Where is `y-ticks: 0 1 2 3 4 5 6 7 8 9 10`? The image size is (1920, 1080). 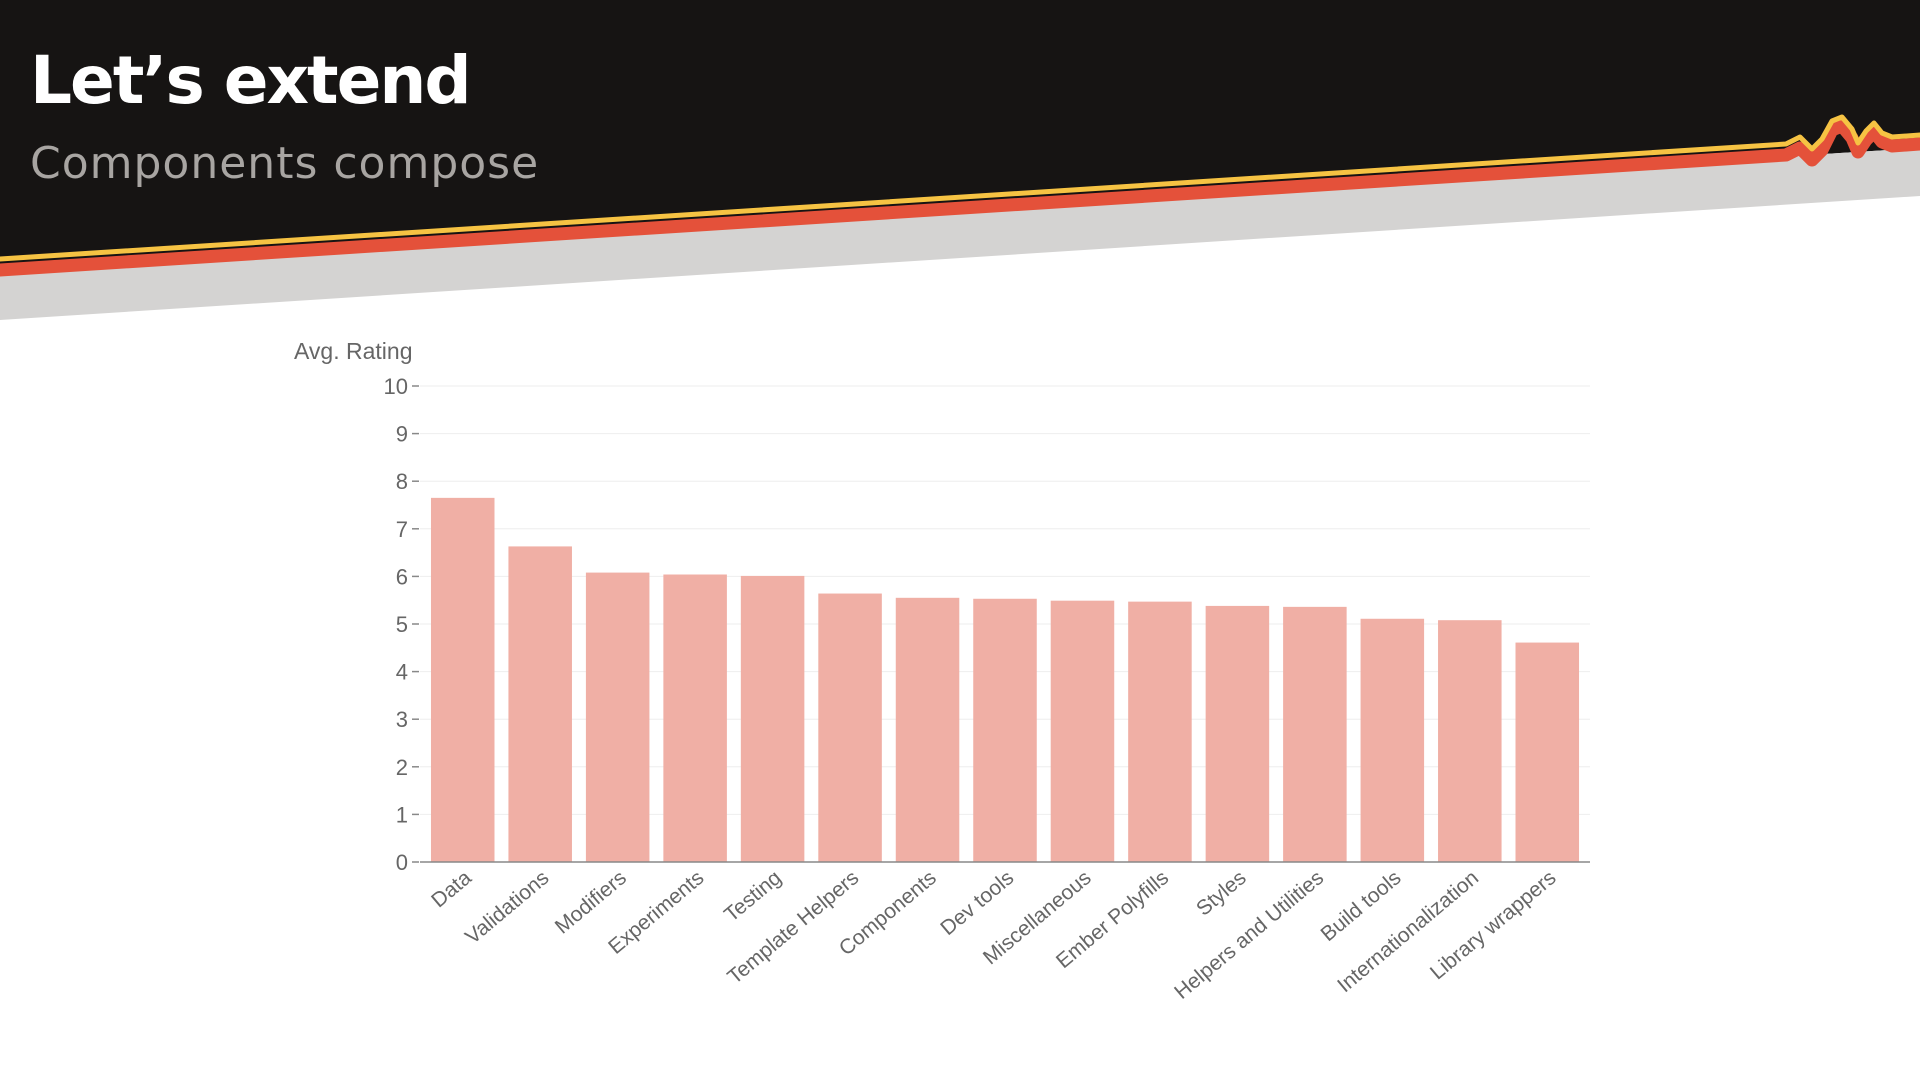 y-ticks: 0 1 2 3 4 5 6 7 8 9 10 is located at coordinates (401, 624).